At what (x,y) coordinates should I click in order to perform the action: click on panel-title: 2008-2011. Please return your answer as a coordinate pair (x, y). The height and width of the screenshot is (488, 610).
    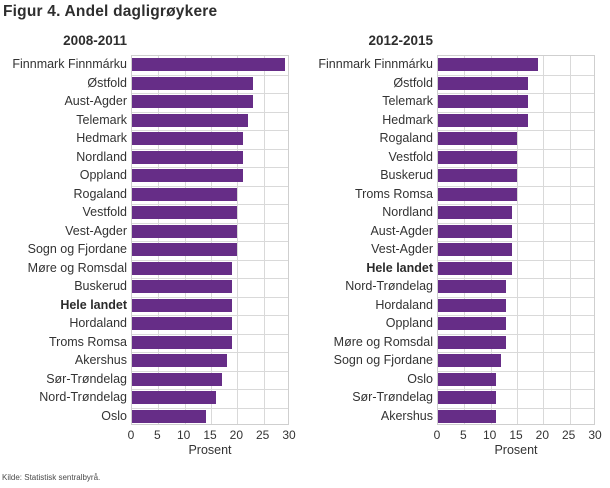
    Looking at the image, I should click on (95, 40).